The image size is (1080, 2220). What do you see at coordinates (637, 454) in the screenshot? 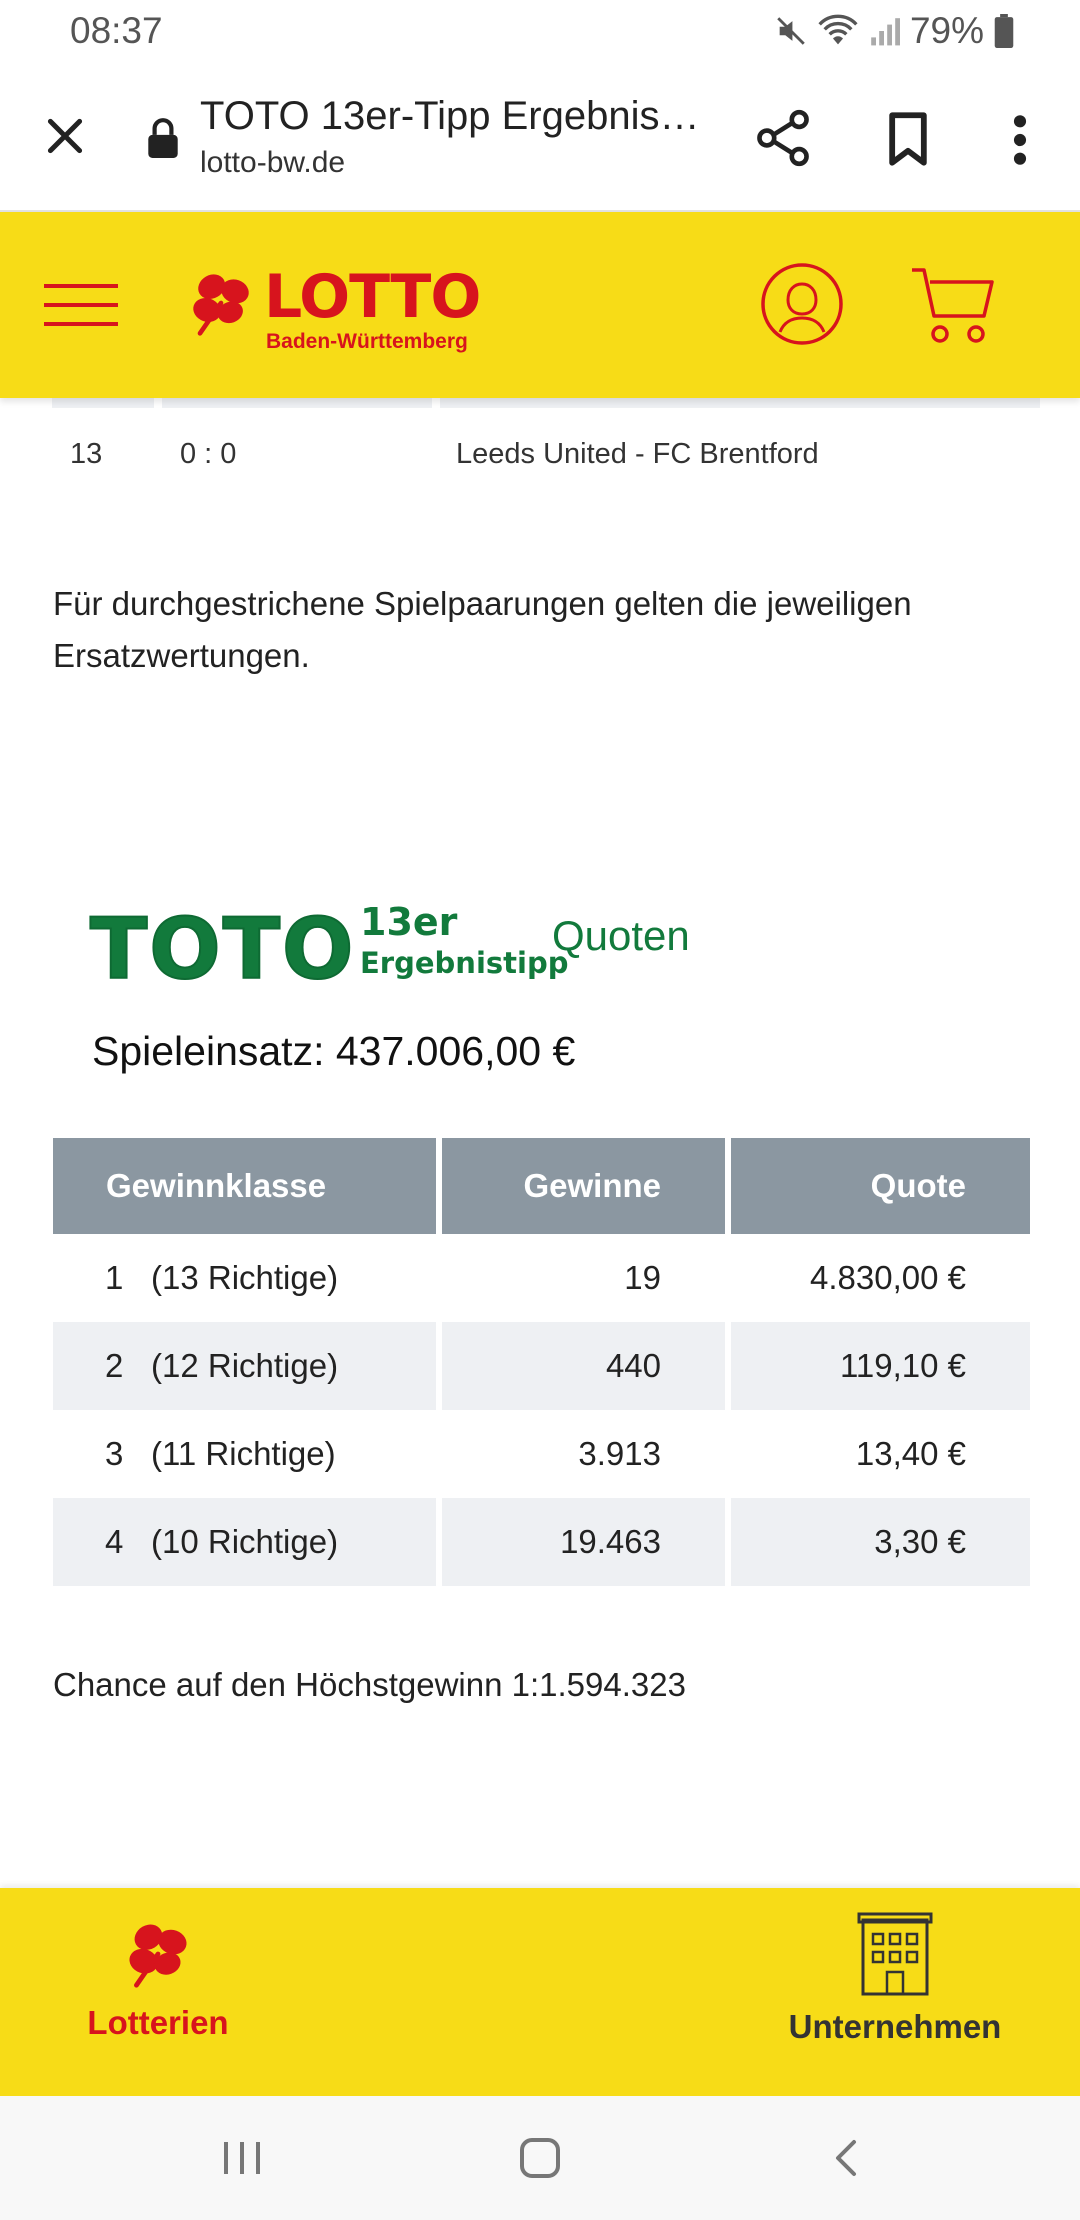
I see `match-teams: Leeds United - FC Brentford` at bounding box center [637, 454].